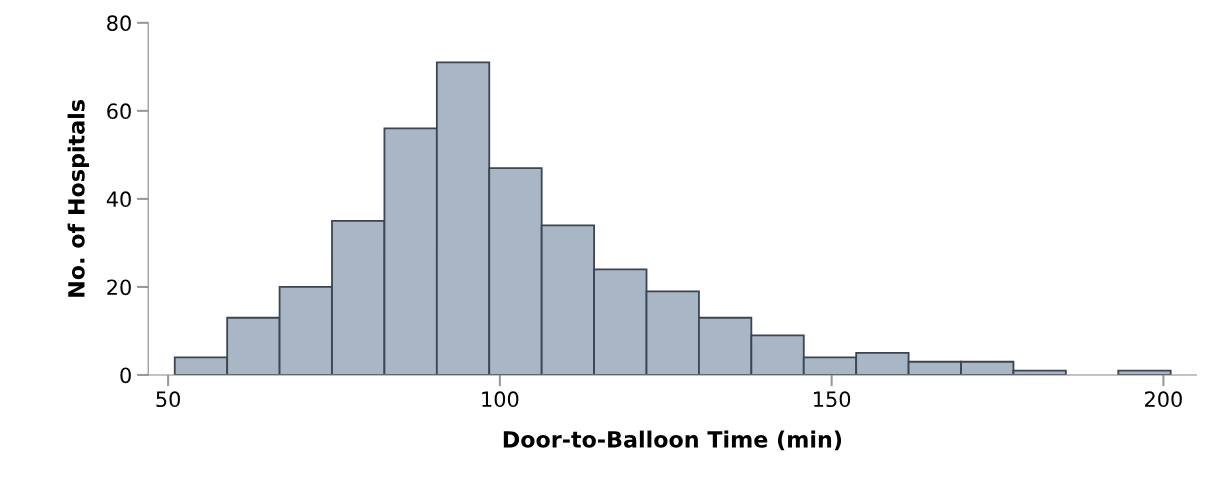 The image size is (1205, 496). I want to click on y-tick-label: 0, so click(125, 375).